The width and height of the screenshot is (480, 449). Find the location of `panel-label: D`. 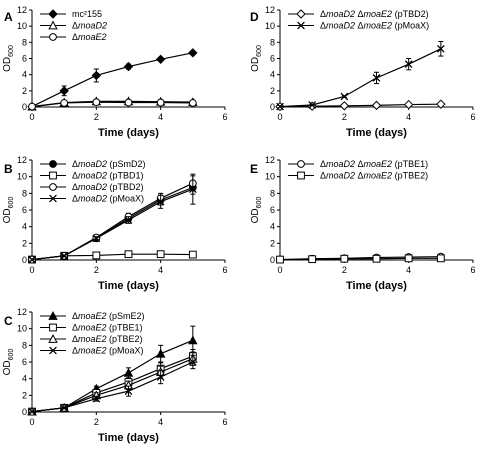

panel-label: D is located at coordinates (254, 17).